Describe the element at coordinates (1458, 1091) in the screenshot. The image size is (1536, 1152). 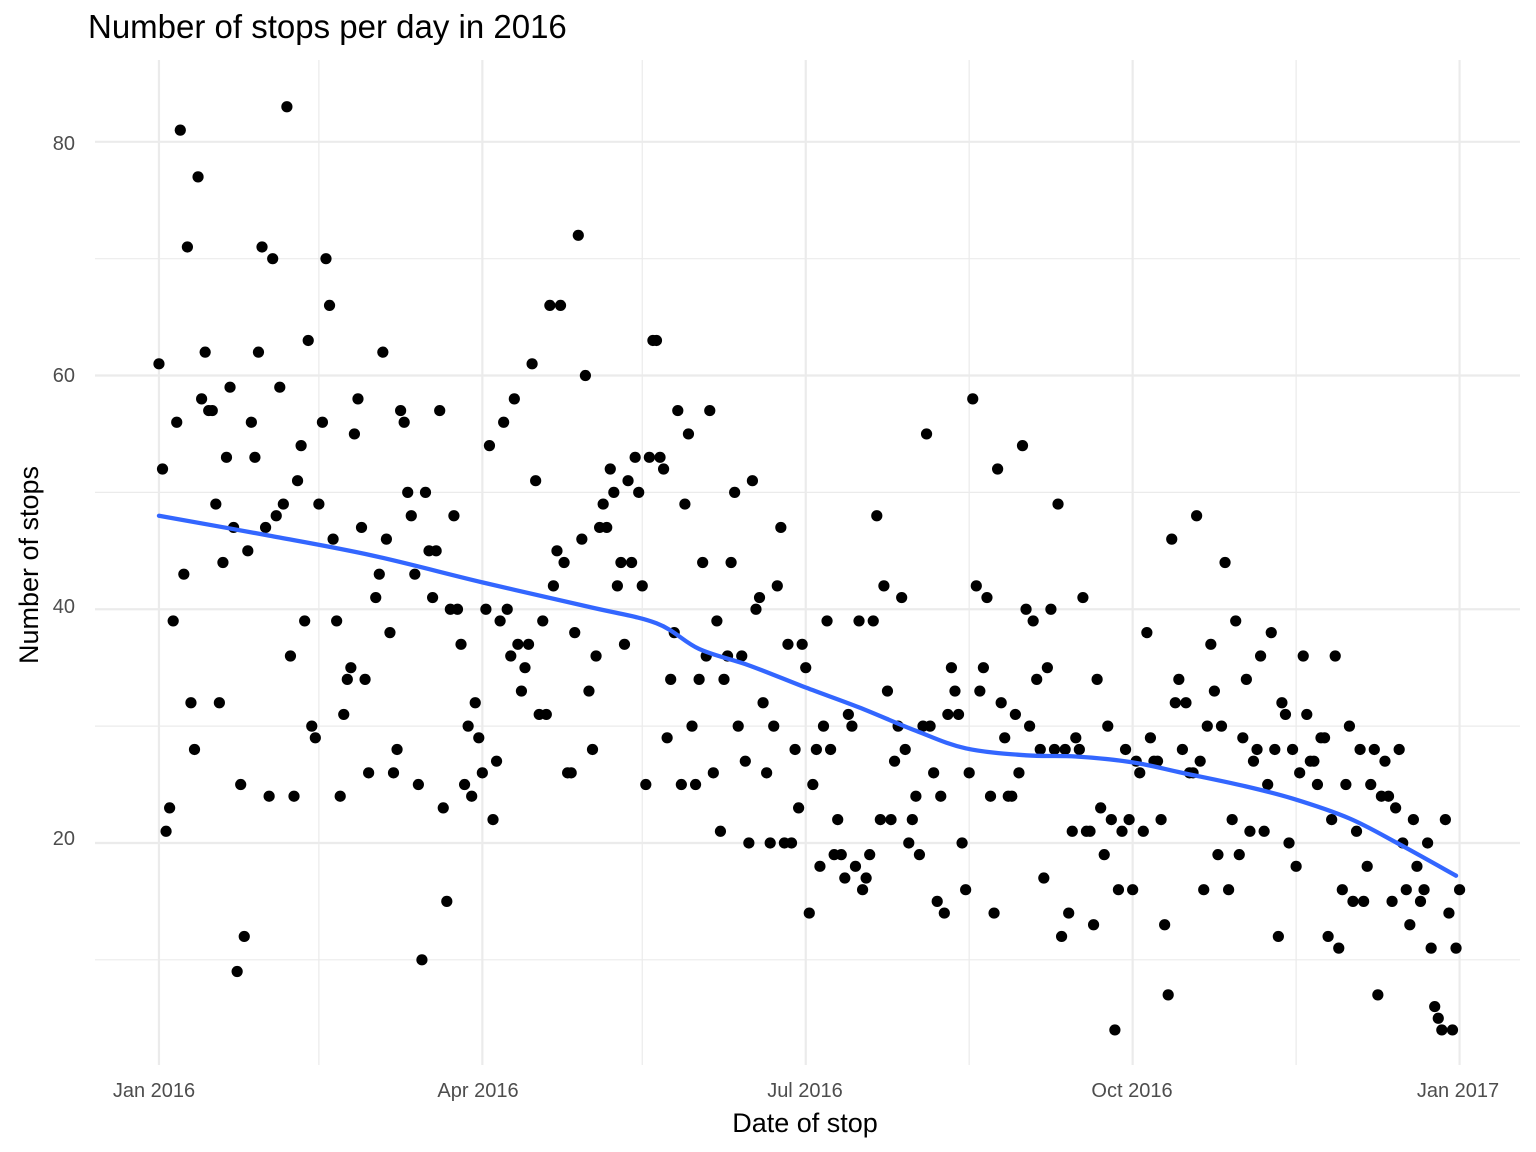
I see `x-tick-label-jan-2017: Jan 2017` at that location.